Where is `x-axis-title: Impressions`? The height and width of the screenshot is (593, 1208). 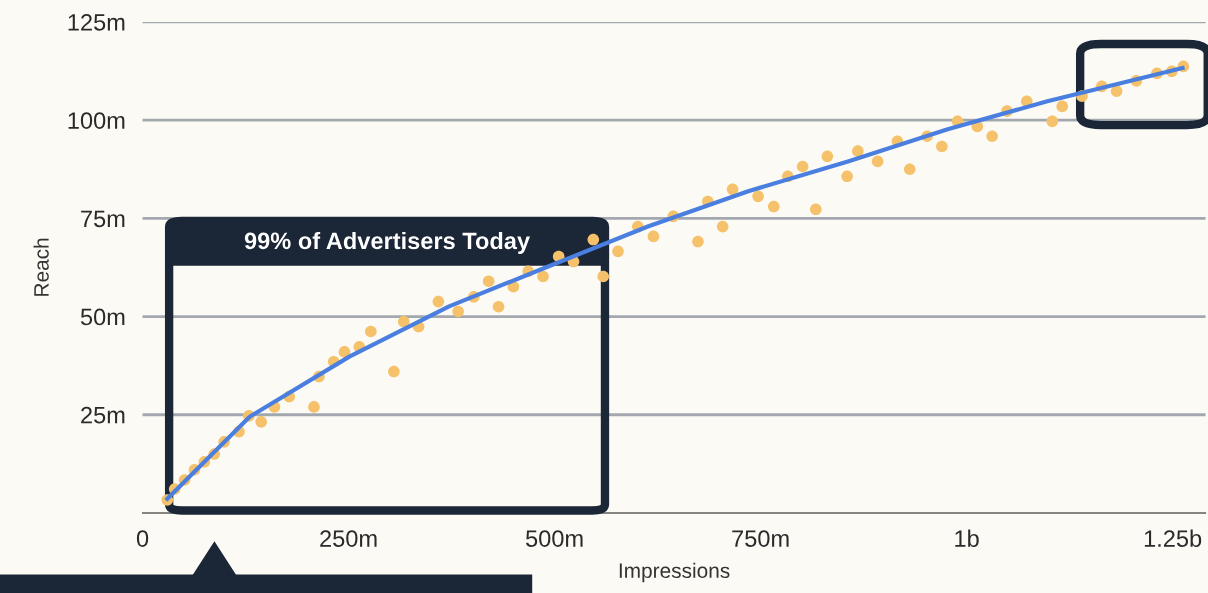
x-axis-title: Impressions is located at coordinates (674, 572).